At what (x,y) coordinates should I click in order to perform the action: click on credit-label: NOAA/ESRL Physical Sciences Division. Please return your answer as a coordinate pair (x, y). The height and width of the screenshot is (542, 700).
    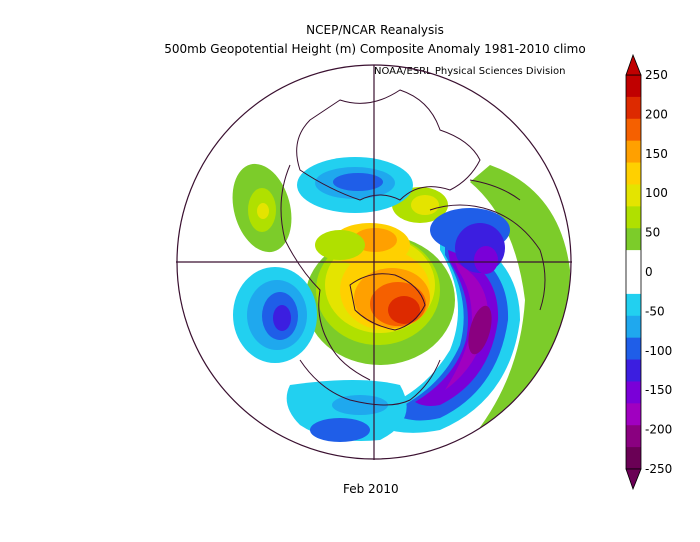
    Looking at the image, I should click on (470, 71).